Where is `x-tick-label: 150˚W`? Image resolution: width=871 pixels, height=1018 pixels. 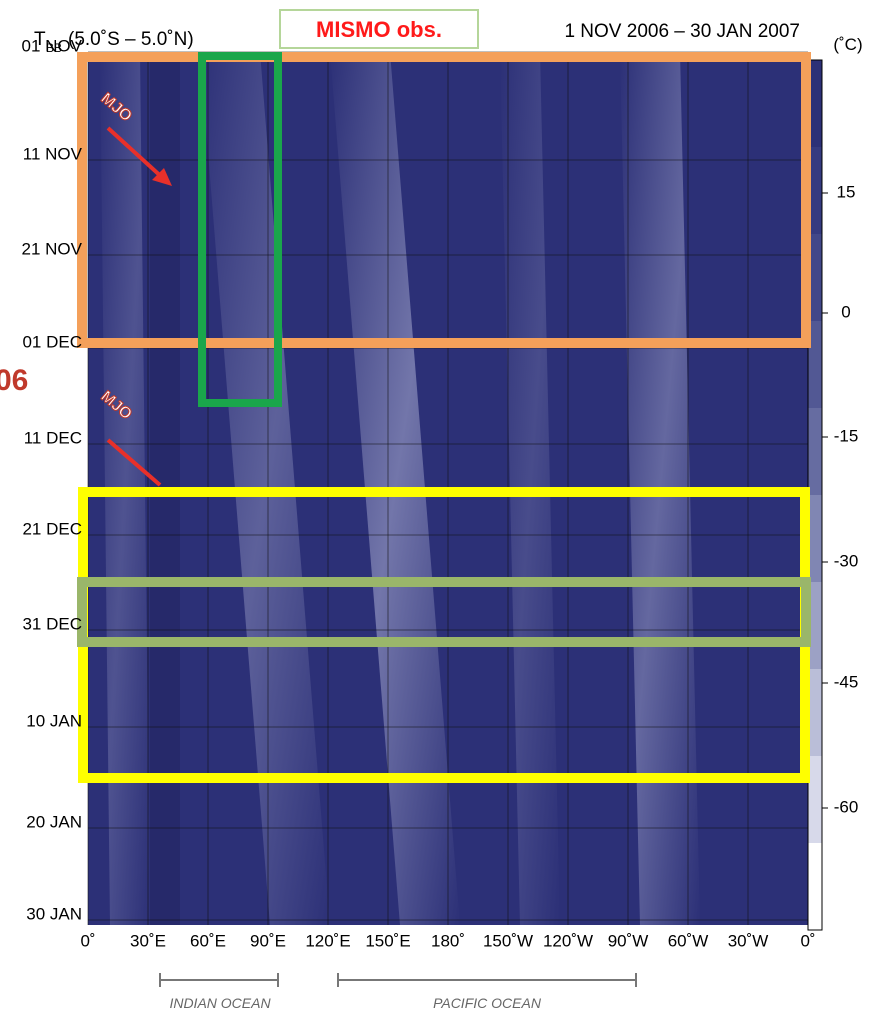 x-tick-label: 150˚W is located at coordinates (508, 940).